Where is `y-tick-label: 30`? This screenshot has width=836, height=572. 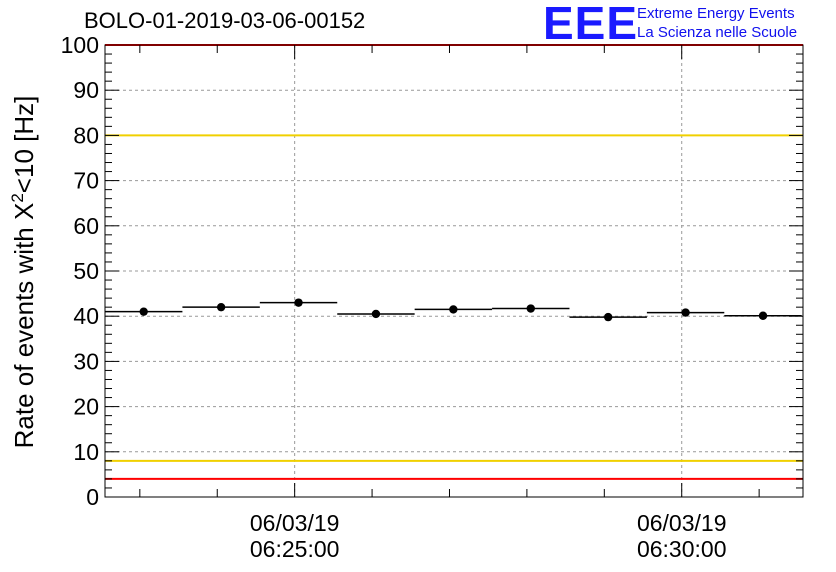
y-tick-label: 30 is located at coordinates (86, 361).